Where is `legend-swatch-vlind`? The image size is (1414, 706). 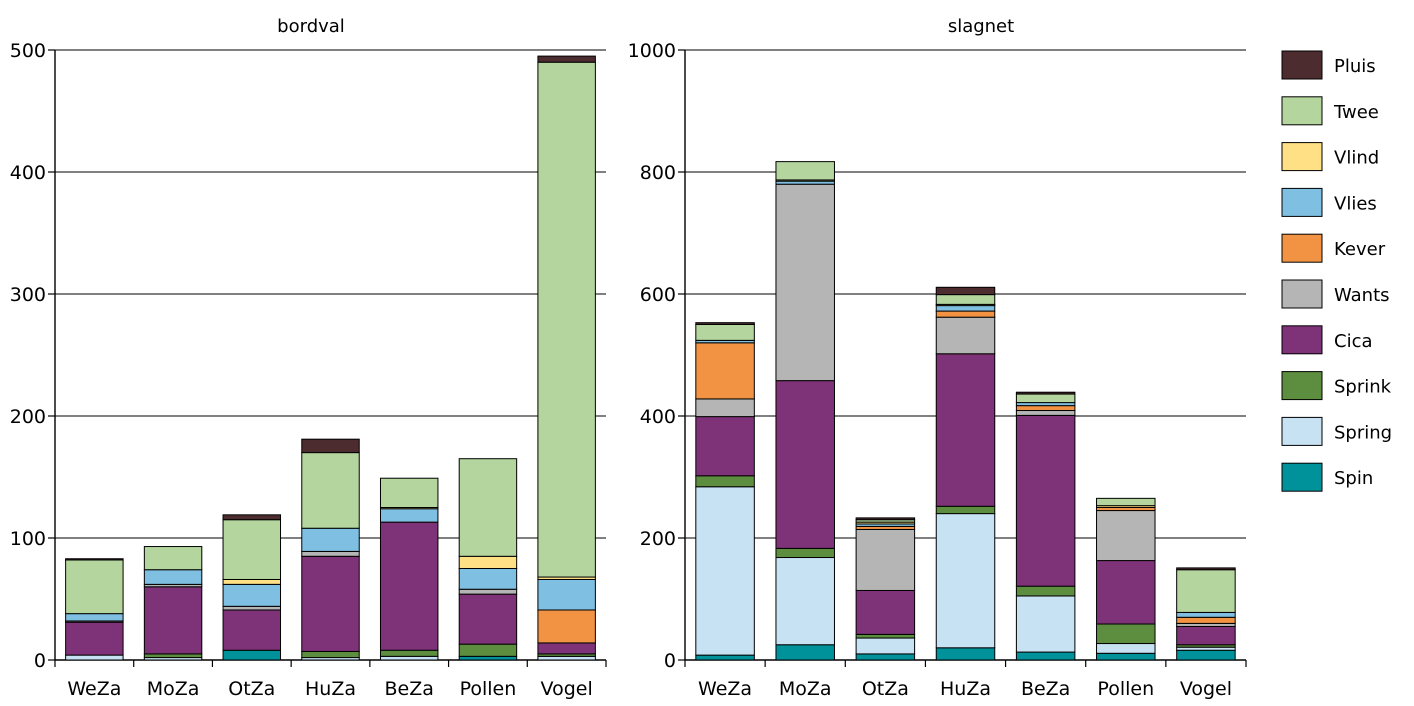
legend-swatch-vlind is located at coordinates (1302, 157).